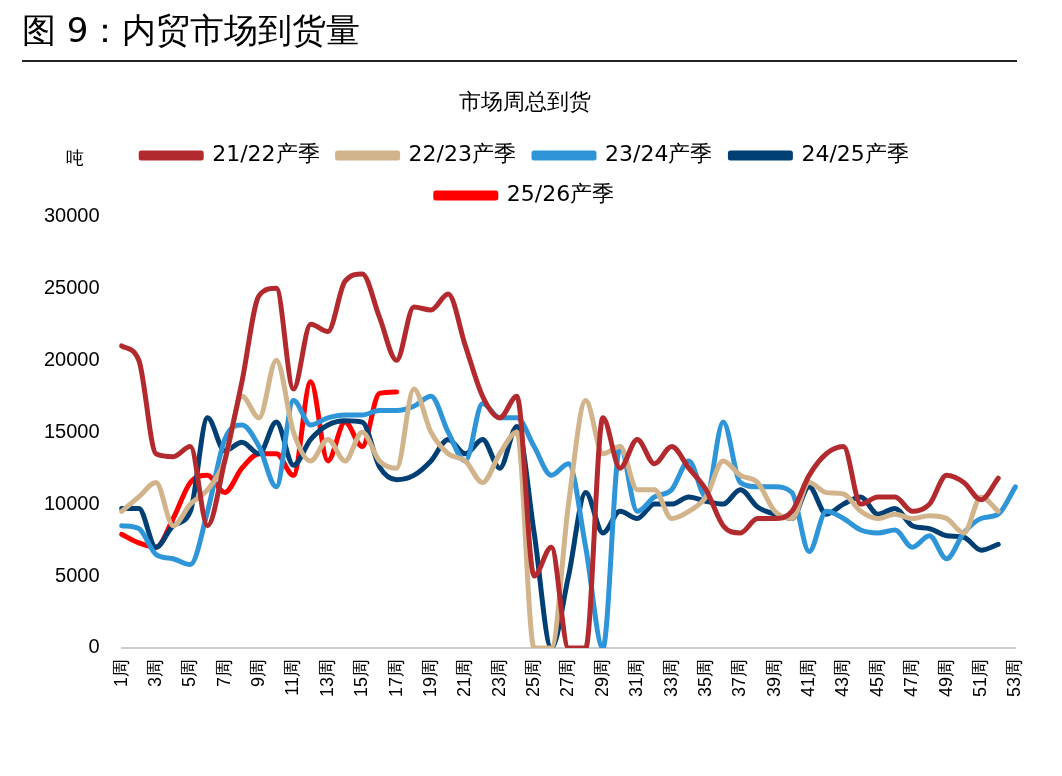  Describe the element at coordinates (223, 672) in the screenshot. I see `x-tick-label: 7周` at that location.